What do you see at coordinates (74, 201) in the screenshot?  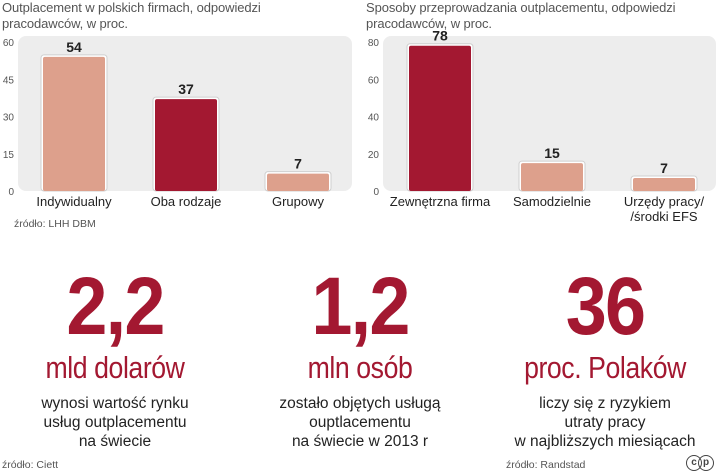 I see `category-label: Indywidualny` at bounding box center [74, 201].